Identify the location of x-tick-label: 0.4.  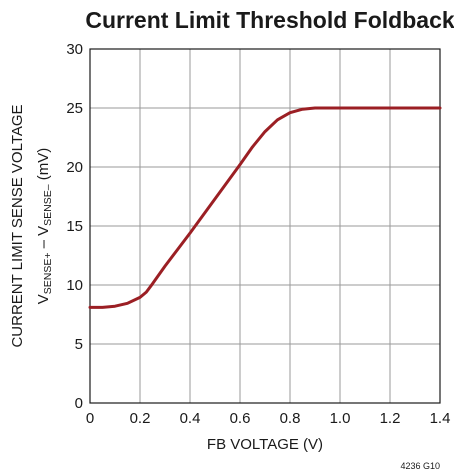
(190, 418).